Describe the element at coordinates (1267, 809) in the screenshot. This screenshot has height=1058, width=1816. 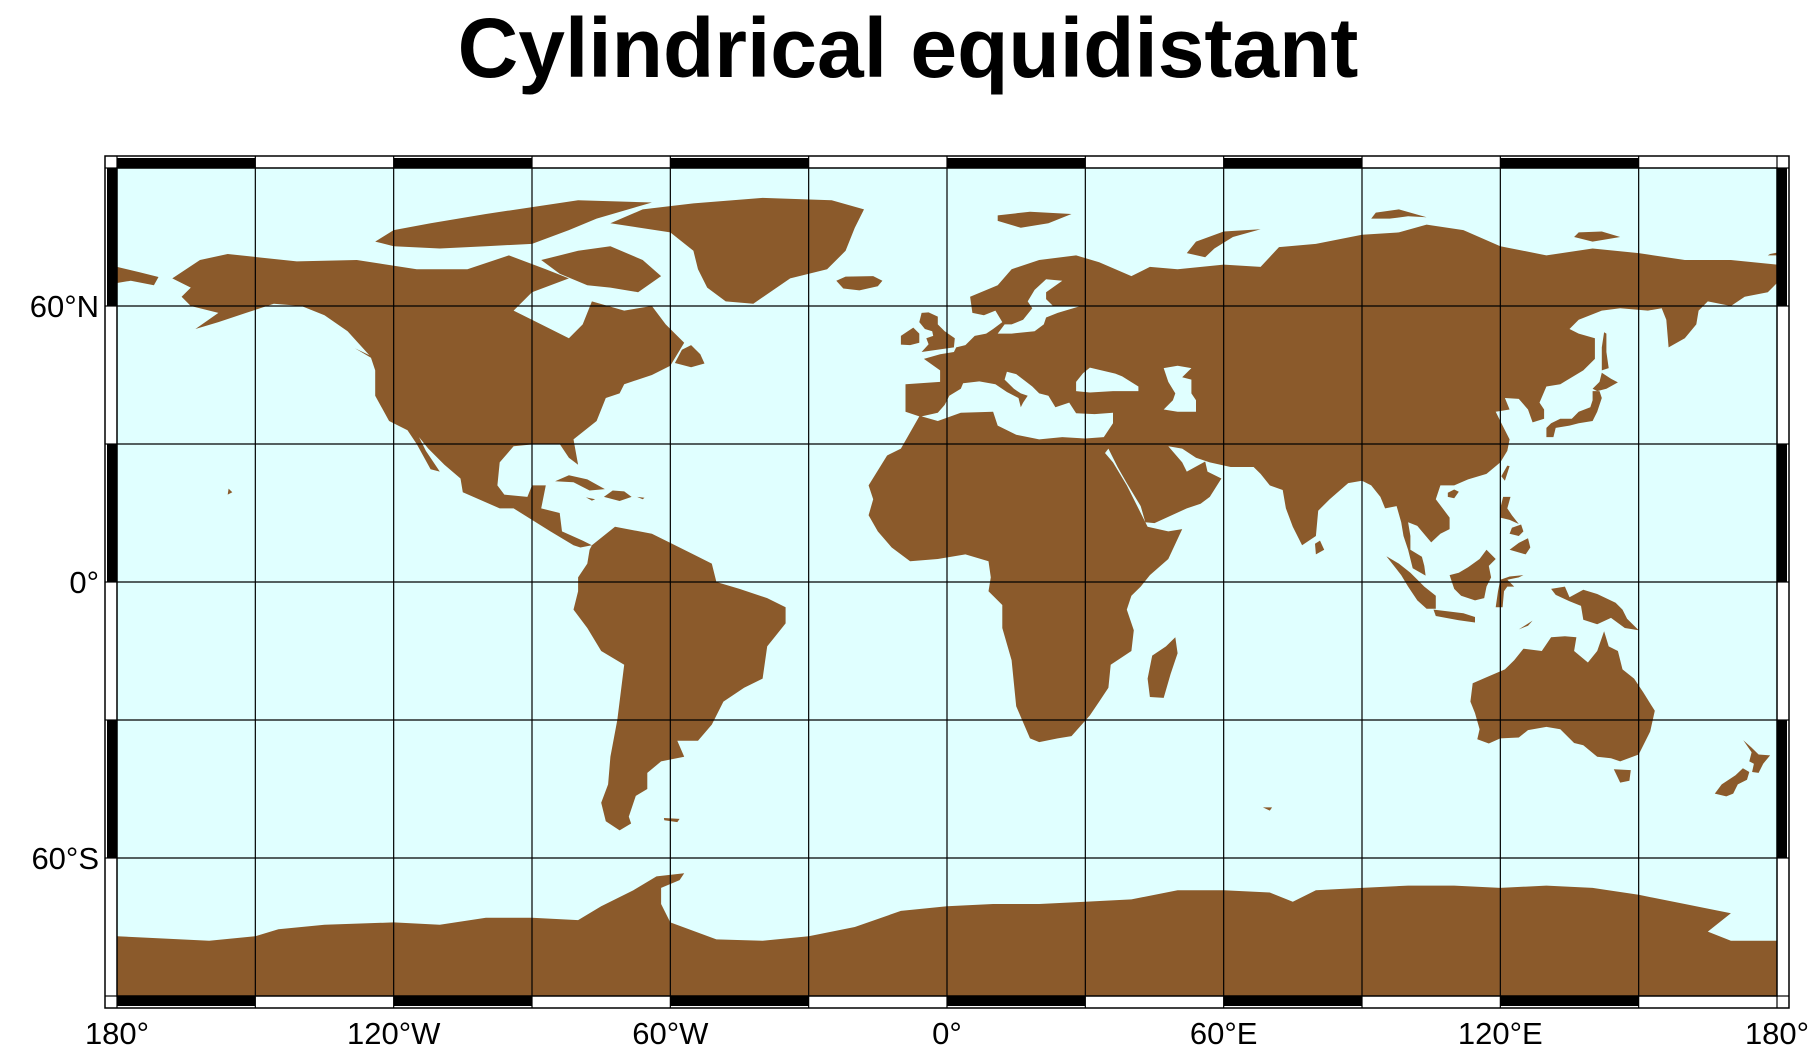
I see `land-kerguelen` at that location.